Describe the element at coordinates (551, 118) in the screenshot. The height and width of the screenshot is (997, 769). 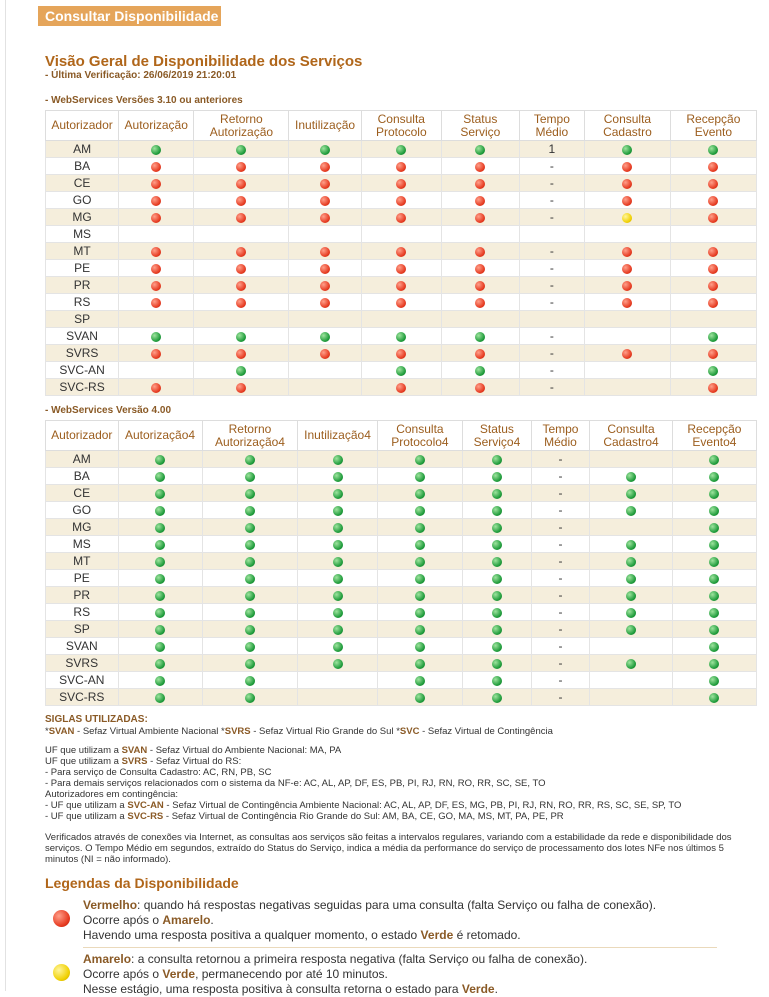
I see `column-header-text: Tempo` at that location.